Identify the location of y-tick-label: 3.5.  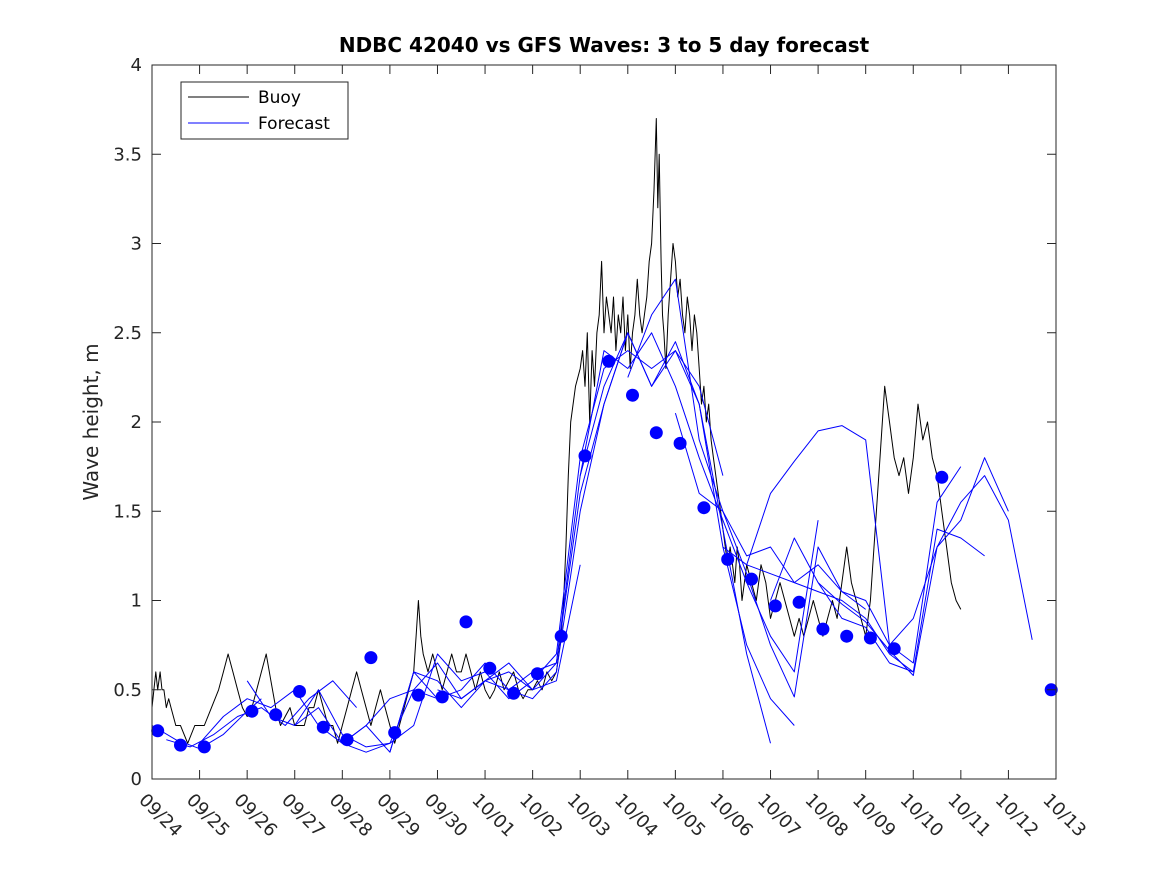
(127, 154).